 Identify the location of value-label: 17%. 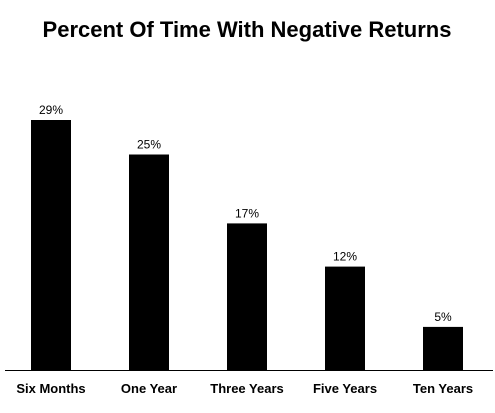
(247, 213).